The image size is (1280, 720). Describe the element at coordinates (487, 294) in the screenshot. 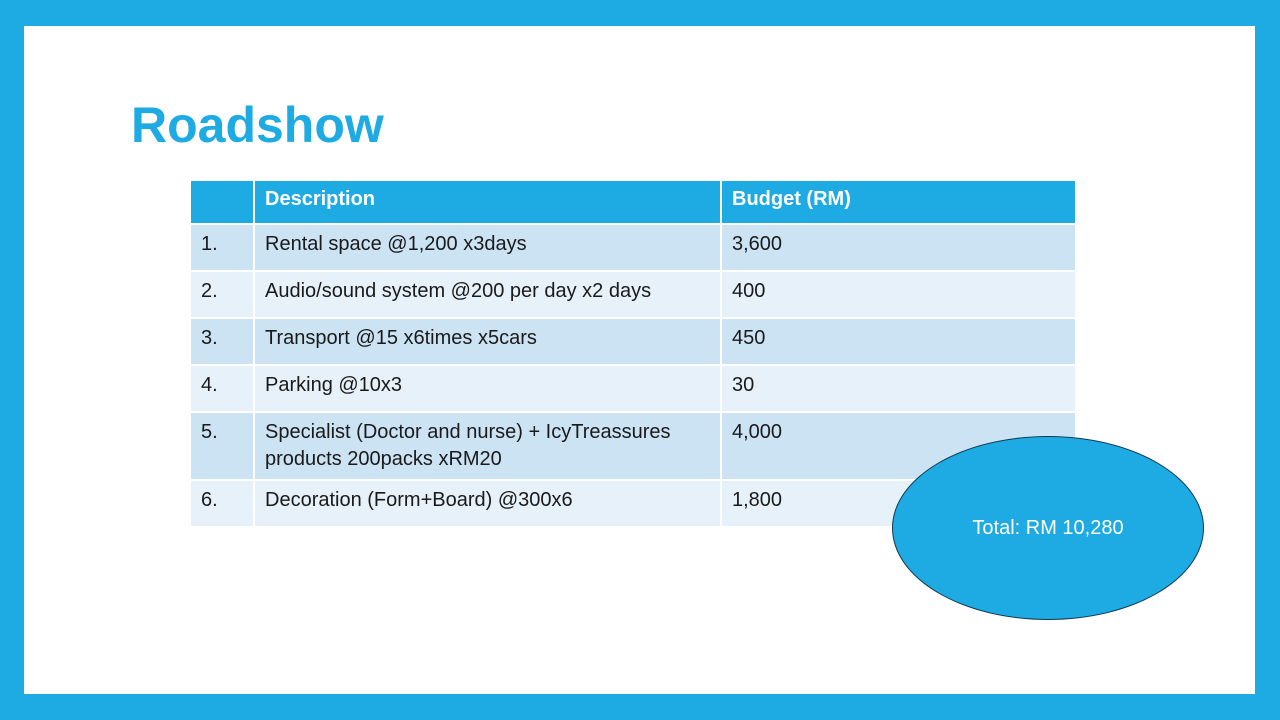

I see `row-description: Audio/sound system @200 per day x2 days` at that location.